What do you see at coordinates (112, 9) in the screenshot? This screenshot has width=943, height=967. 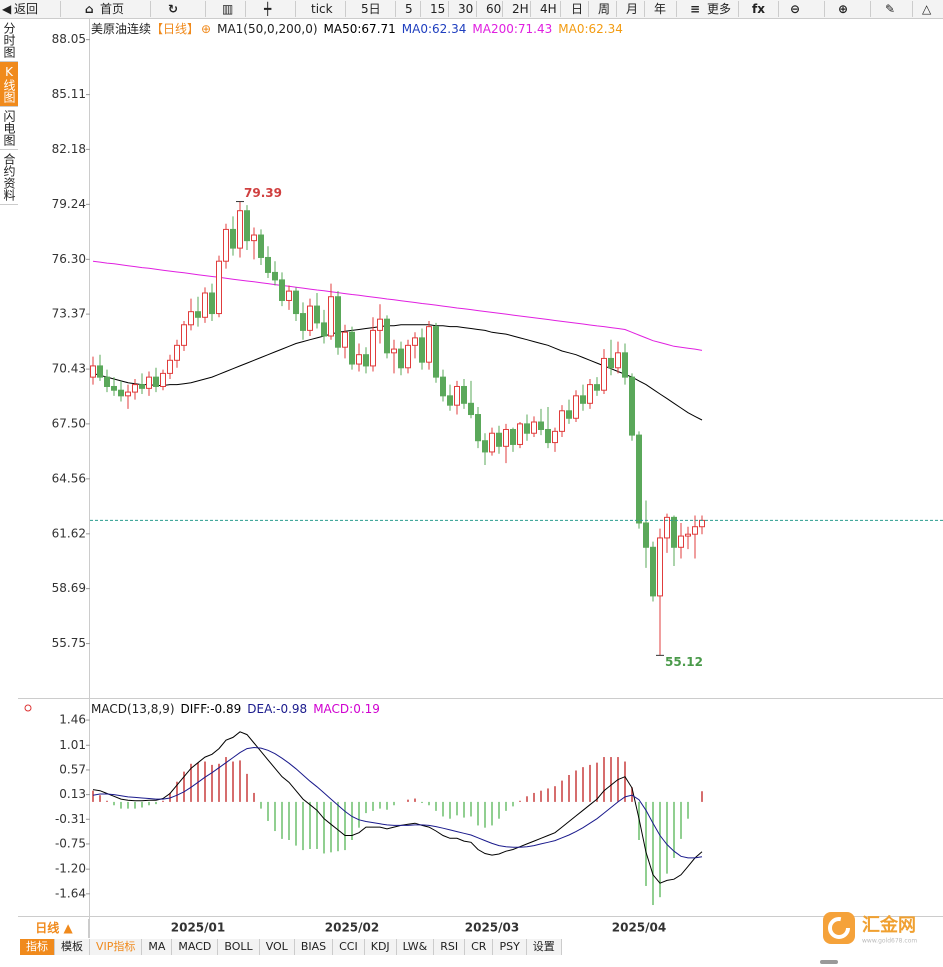 I see `toolbar-button: 首页` at bounding box center [112, 9].